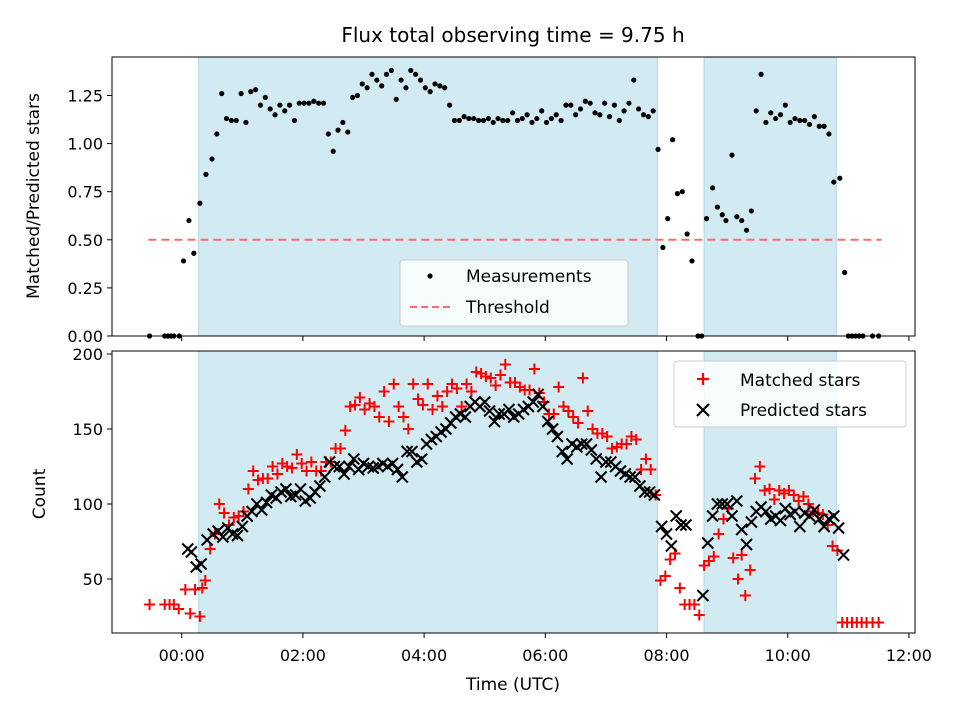 The height and width of the screenshot is (720, 960). What do you see at coordinates (87, 429) in the screenshot?
I see `bottom-ytick-label: 150` at bounding box center [87, 429].